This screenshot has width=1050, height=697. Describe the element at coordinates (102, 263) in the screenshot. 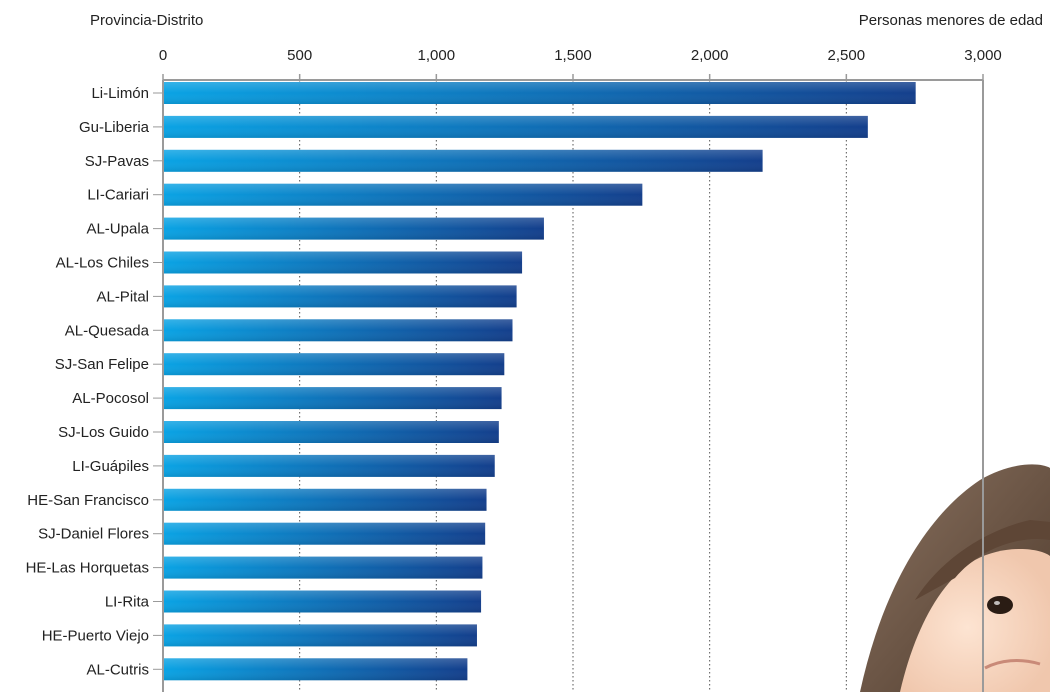

I see `category-label: AL-Los Chiles` at that location.